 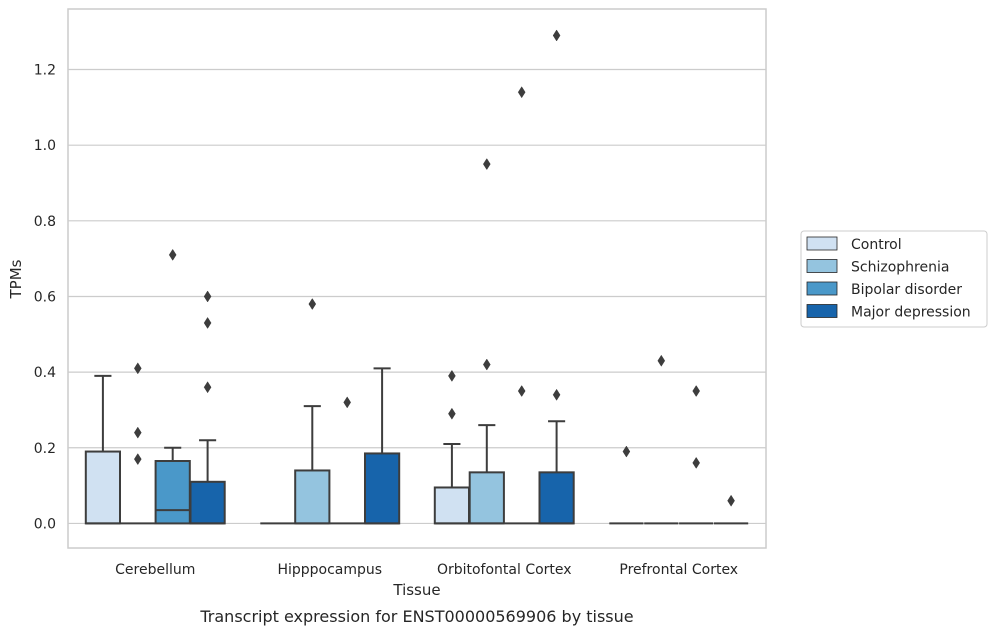 What do you see at coordinates (900, 268) in the screenshot?
I see `legend-label: Schizophrenia` at bounding box center [900, 268].